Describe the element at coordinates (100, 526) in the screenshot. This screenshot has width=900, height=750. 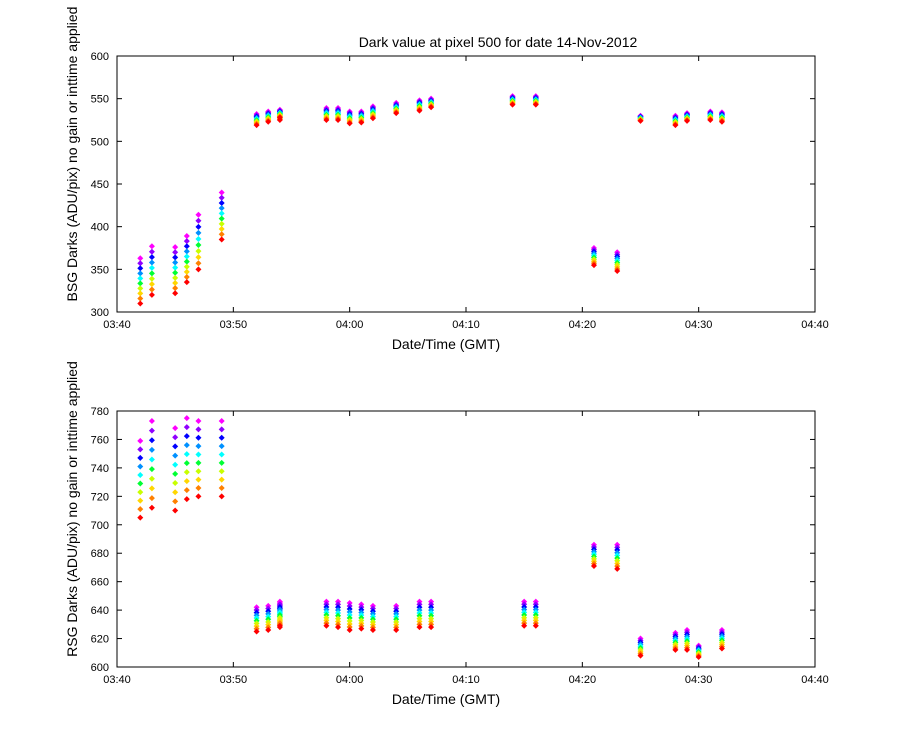
I see `rsg-y-tick-label: 700` at that location.